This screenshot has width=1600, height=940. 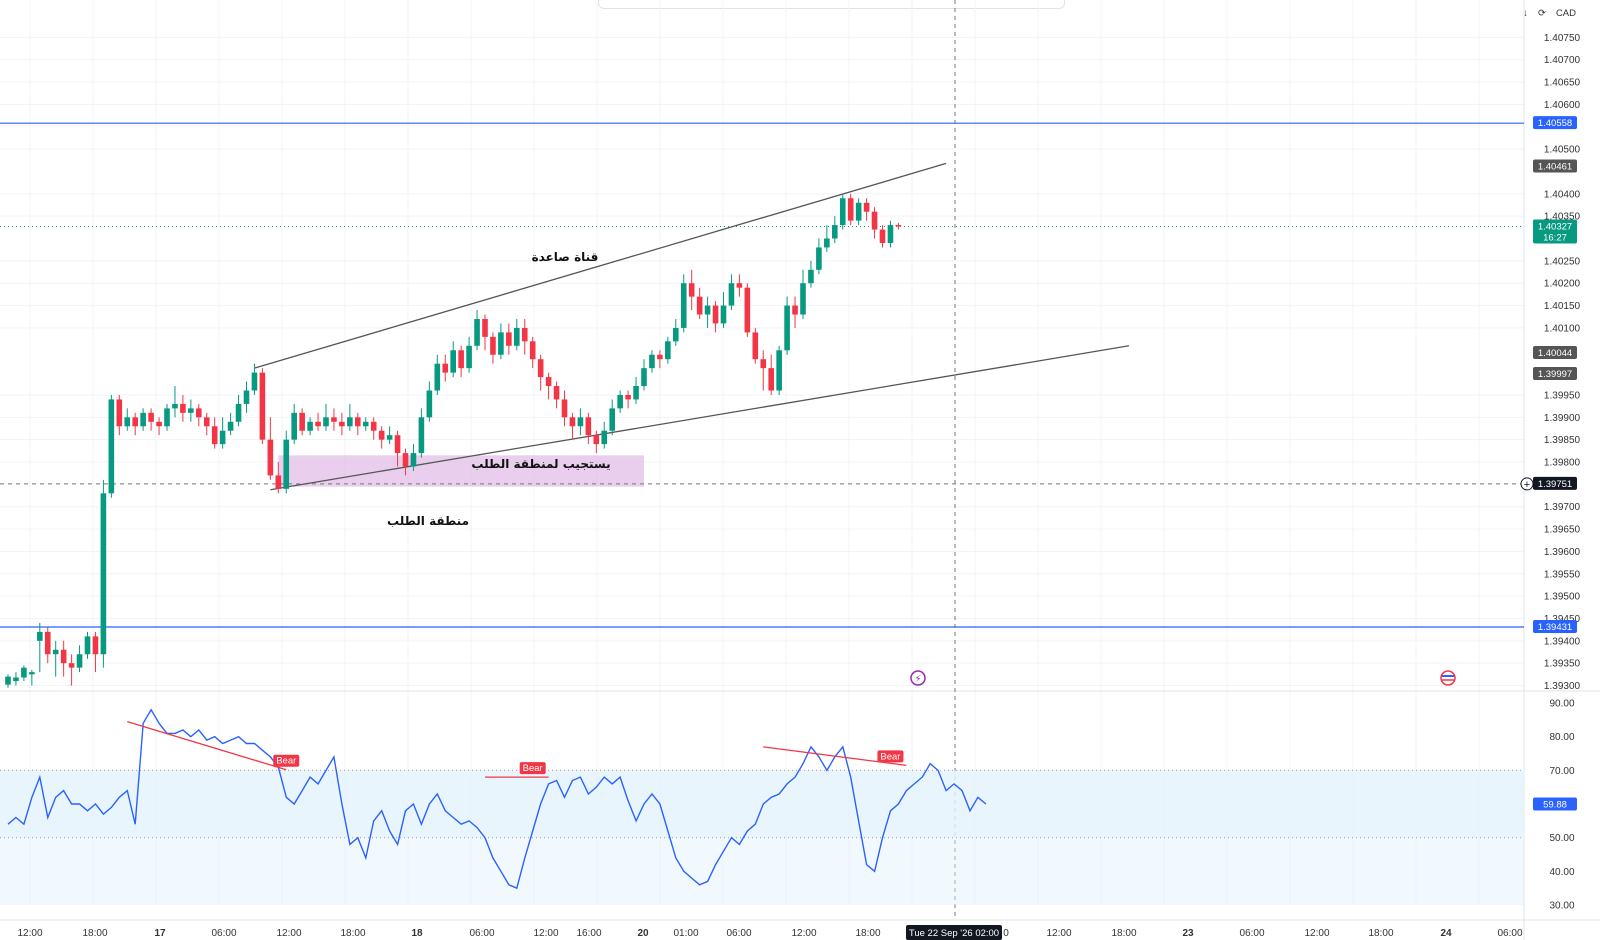 What do you see at coordinates (1555, 374) in the screenshot?
I see `price-badge-label: 1.39997` at bounding box center [1555, 374].